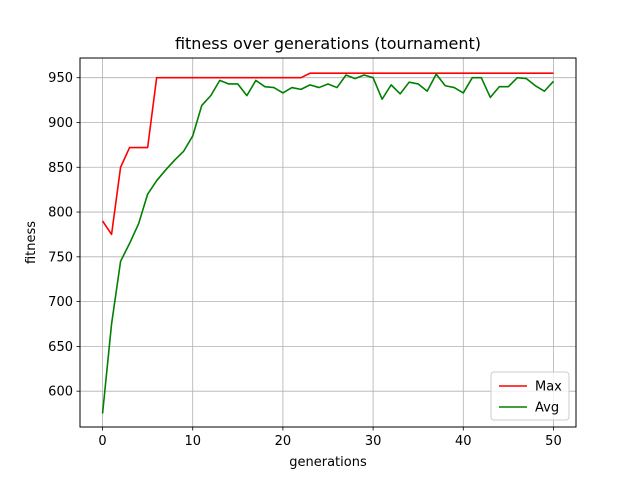  I want to click on chart-title: fitness over generations (tournament), so click(328, 43).